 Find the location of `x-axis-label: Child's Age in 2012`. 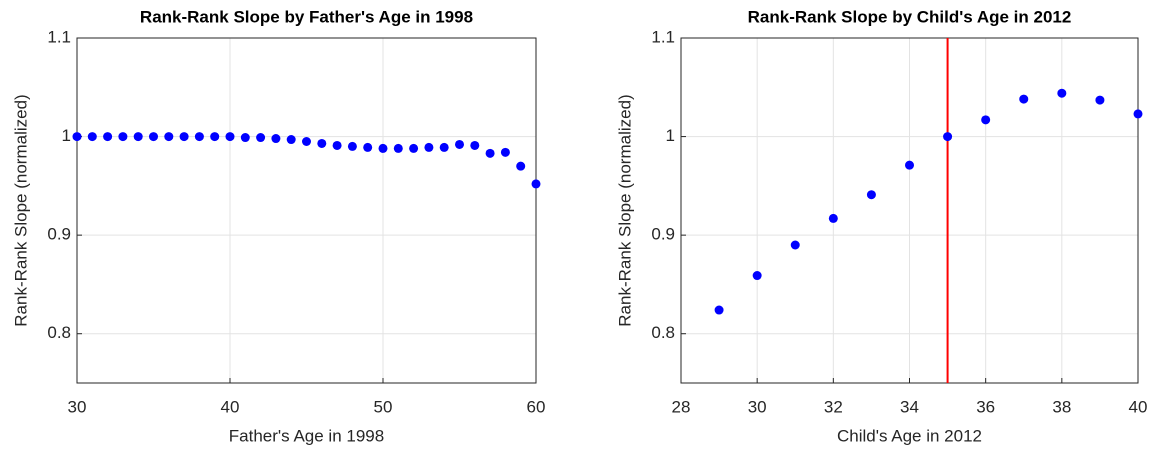

x-axis-label: Child's Age in 2012 is located at coordinates (909, 435).